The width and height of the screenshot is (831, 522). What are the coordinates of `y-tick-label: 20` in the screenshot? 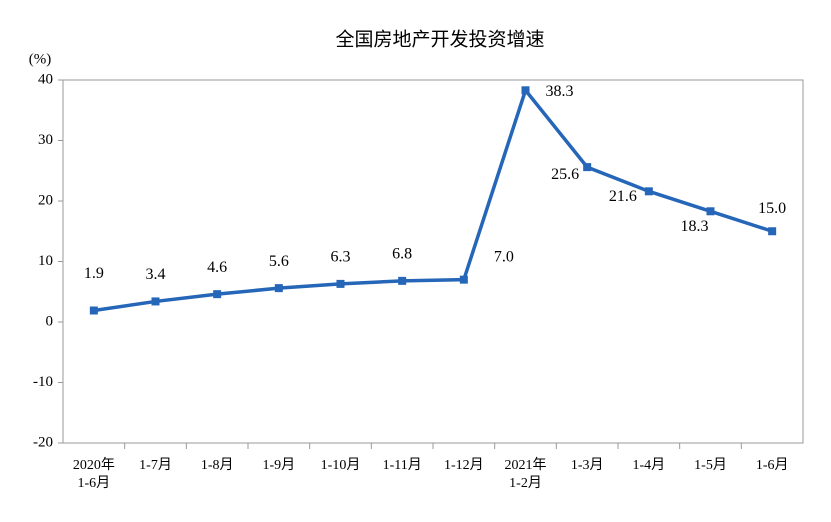 It's located at (45, 200).